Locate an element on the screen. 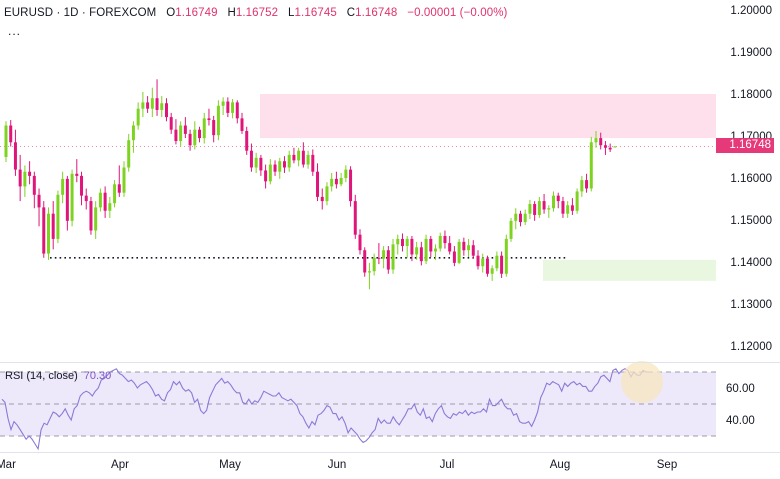 This screenshot has width=780, height=479. time-tick-label: Apr is located at coordinates (120, 465).